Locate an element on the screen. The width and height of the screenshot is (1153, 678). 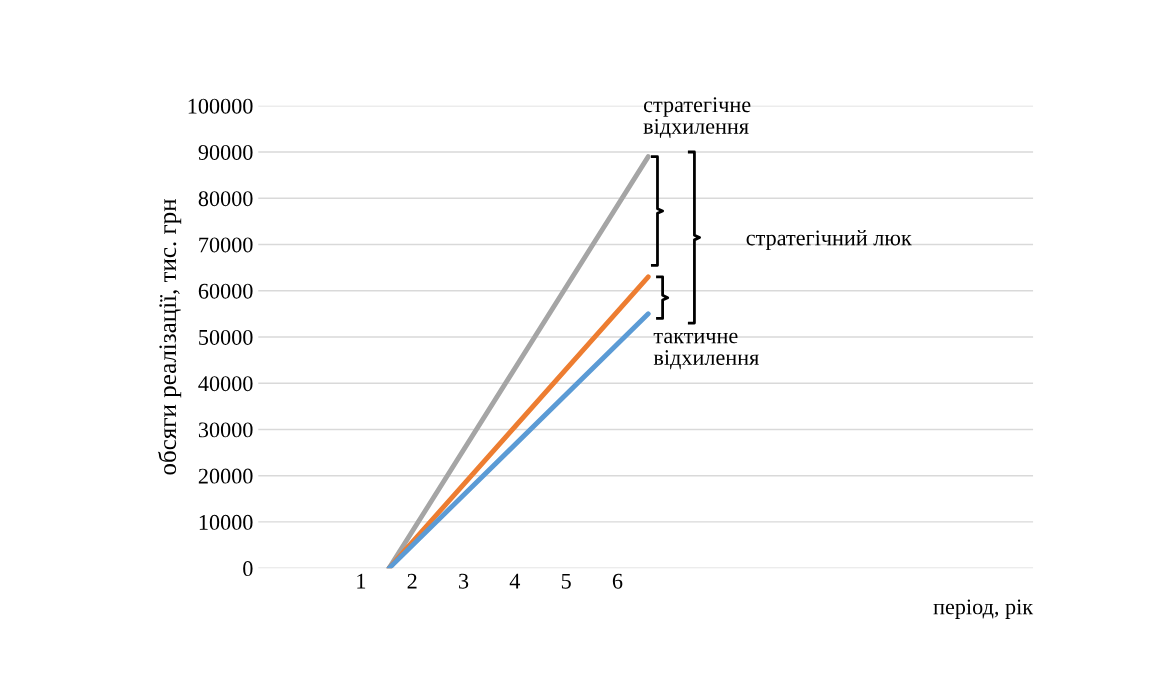
y-tick-label: 40000 is located at coordinates (225, 384).